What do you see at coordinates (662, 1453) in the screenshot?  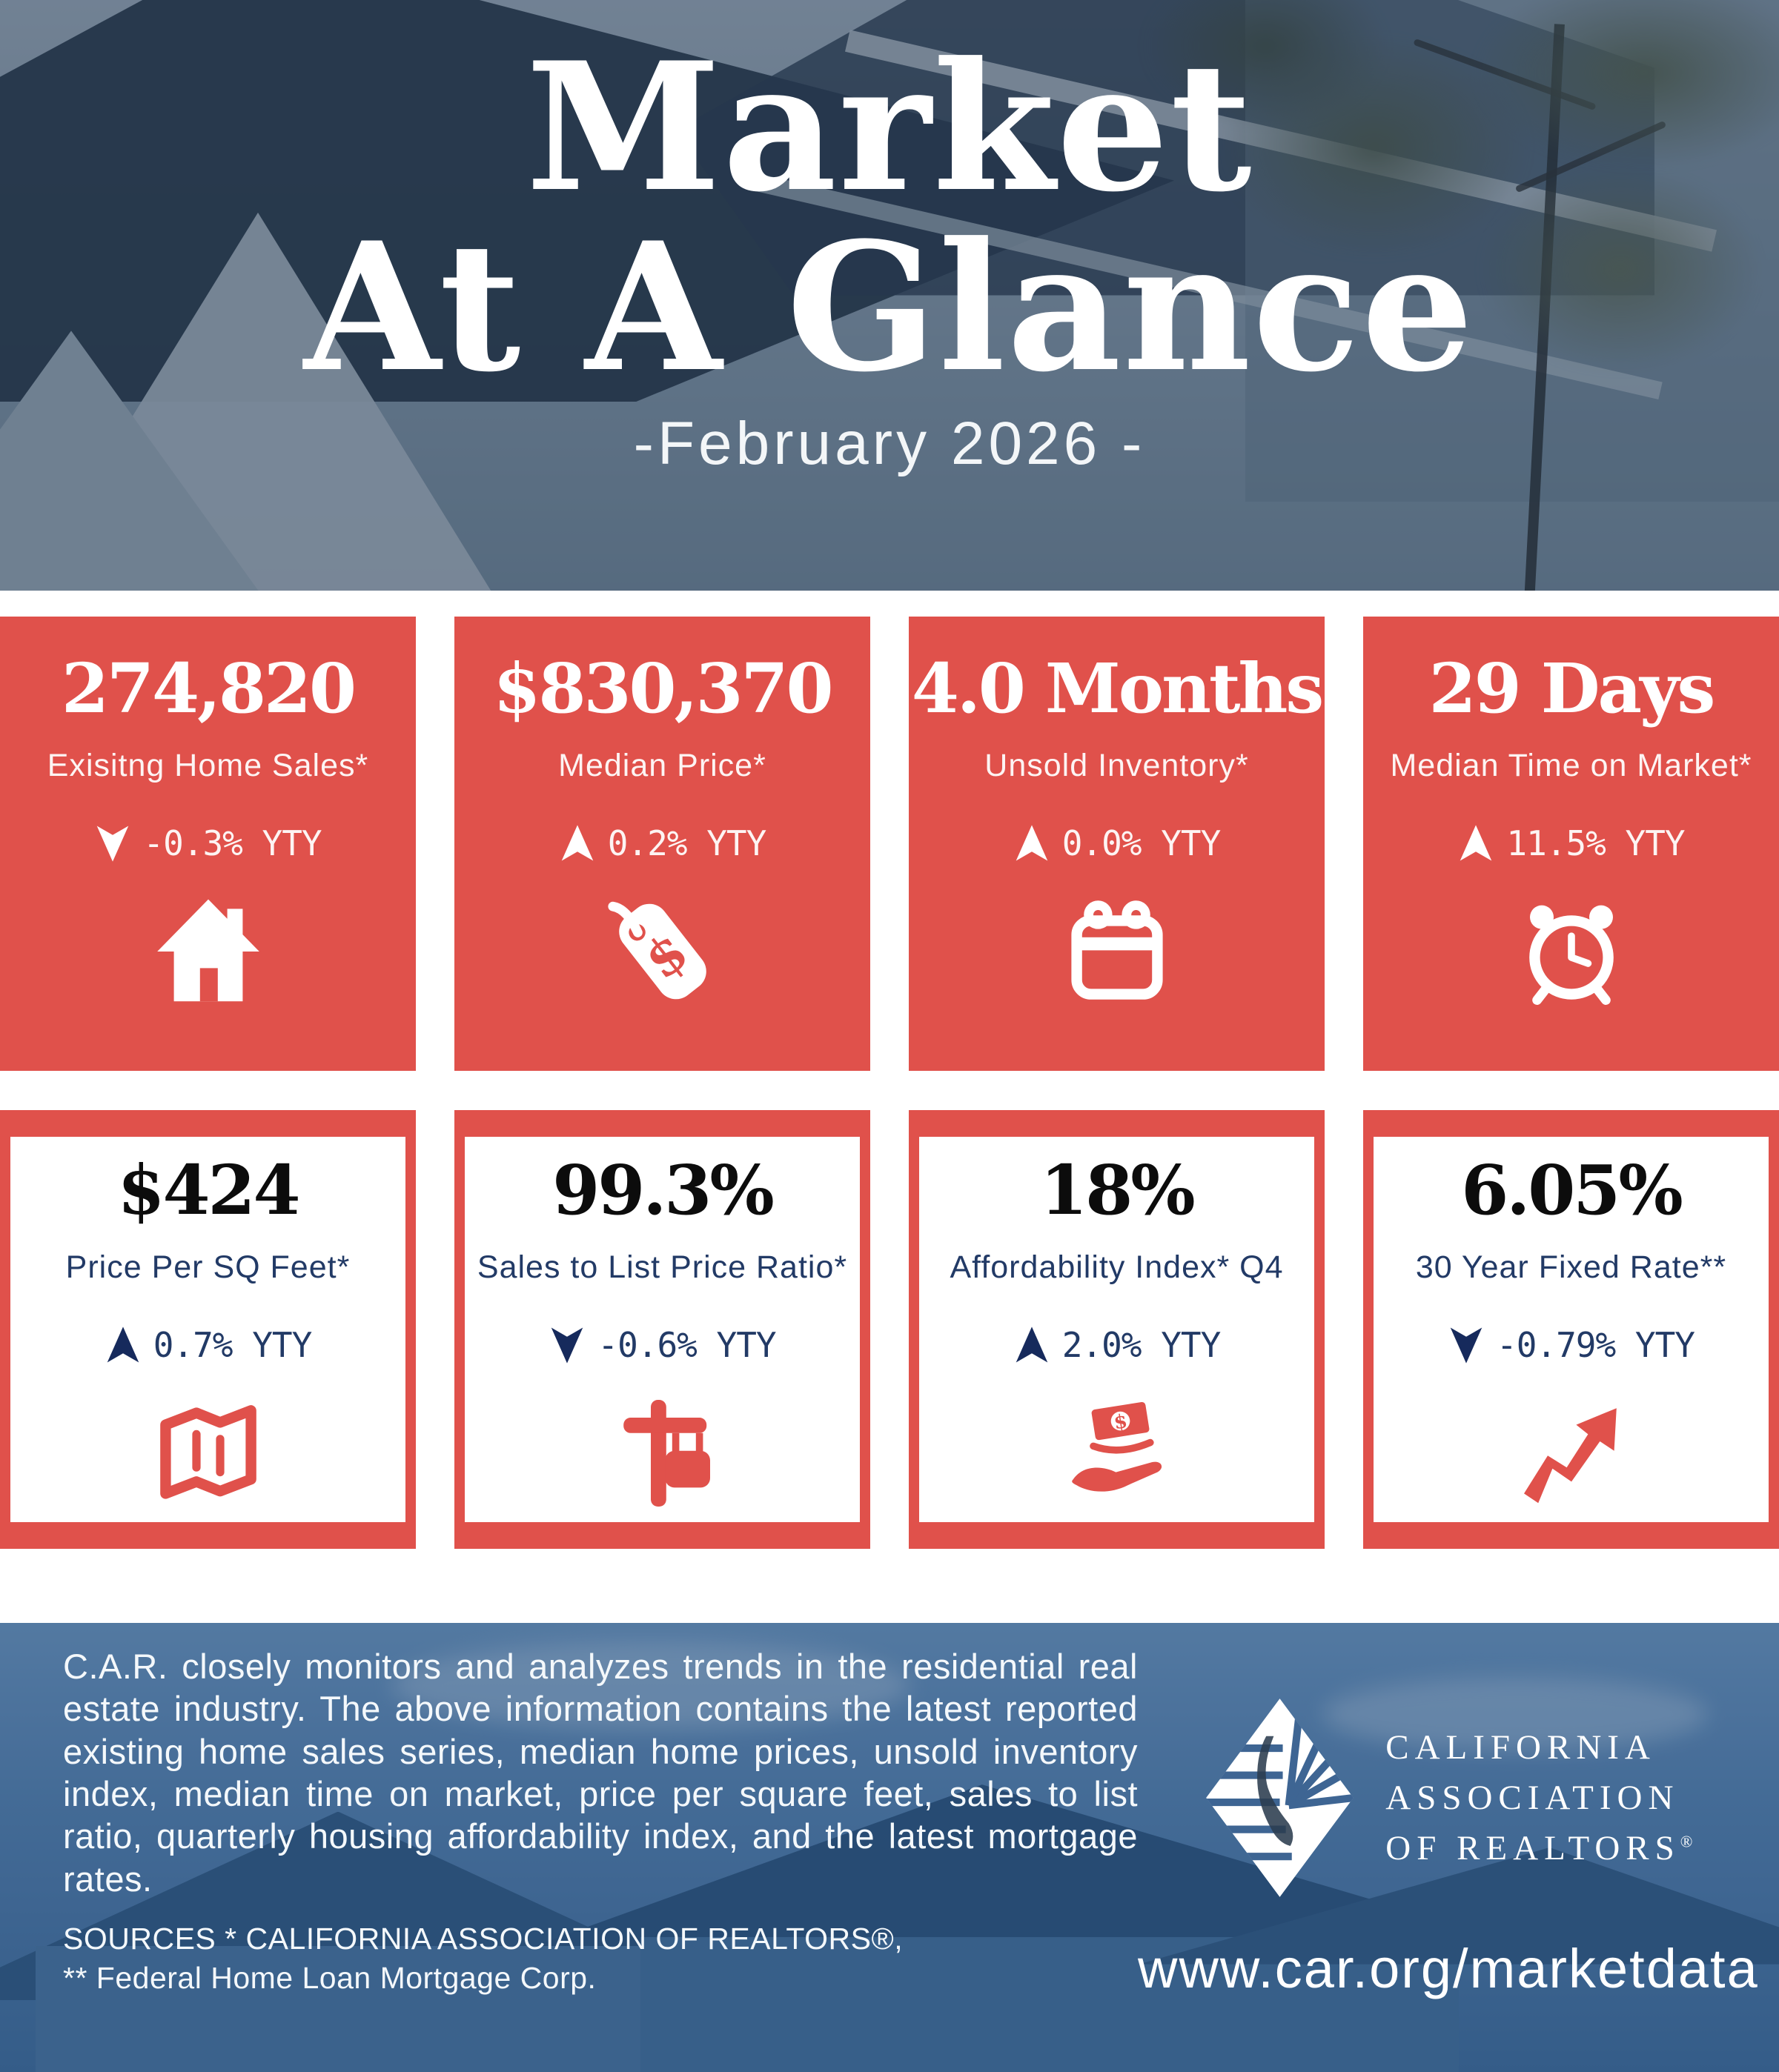 I see `yard-sign-icon` at bounding box center [662, 1453].